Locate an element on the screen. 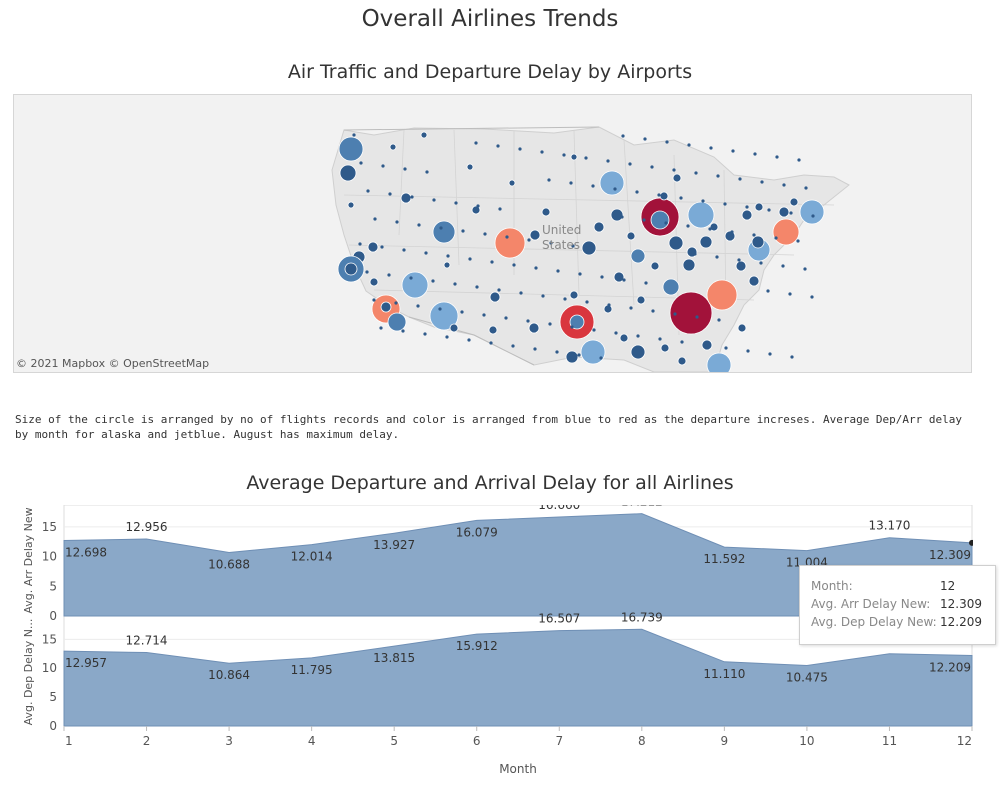  airport-bubbles is located at coordinates (581, 251).